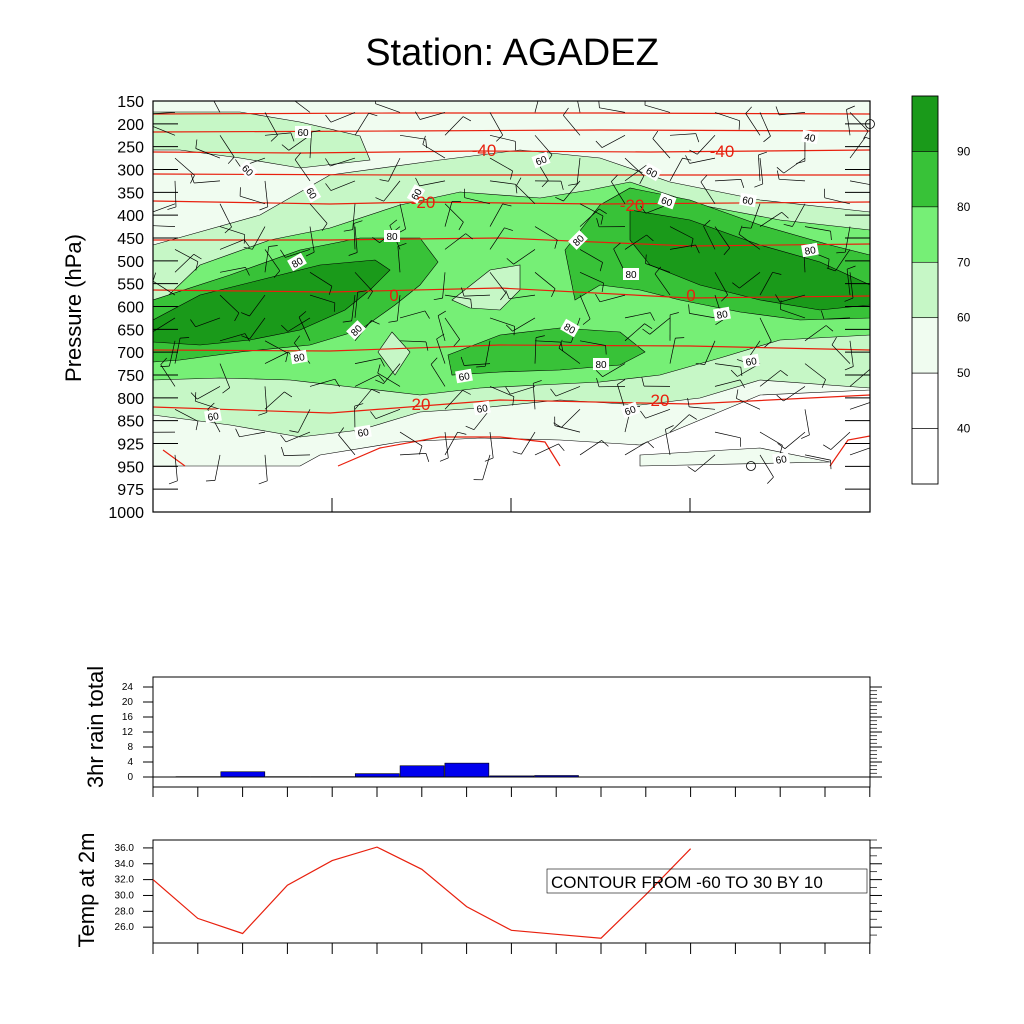 Image resolution: width=1024 pixels, height=1024 pixels. Describe the element at coordinates (130, 762) in the screenshot. I see `rain-tick-label: 4` at that location.